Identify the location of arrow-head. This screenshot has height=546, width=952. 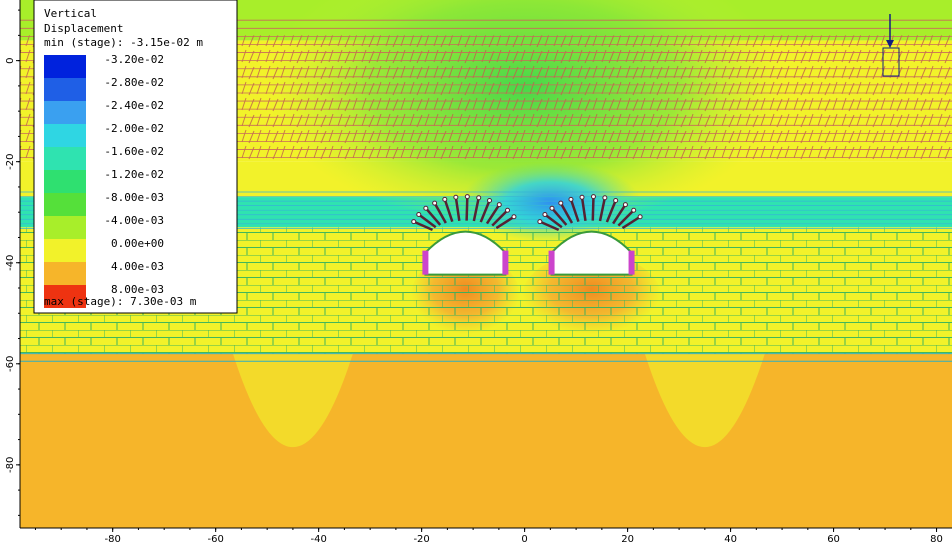
(890, 44).